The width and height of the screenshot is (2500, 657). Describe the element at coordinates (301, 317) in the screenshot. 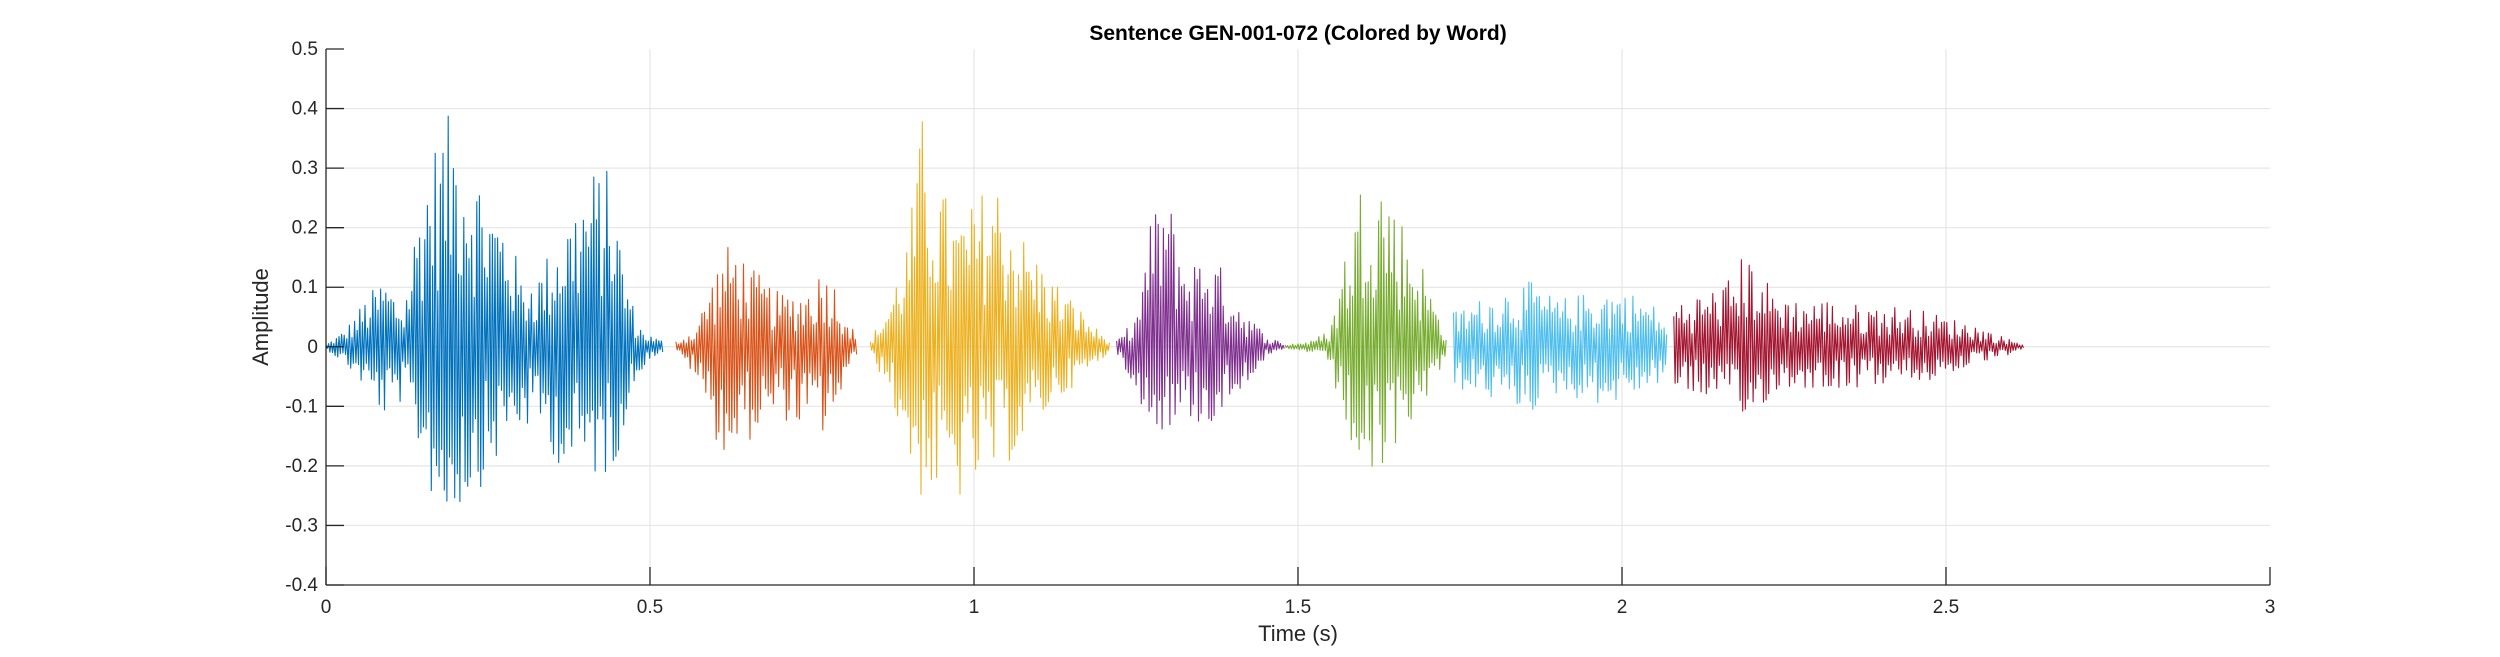

I see `y-tick-labels: -0.4 -0.3 -0.2 -0.1 0 0.1 0.2 0.3 0.4 0.5` at that location.